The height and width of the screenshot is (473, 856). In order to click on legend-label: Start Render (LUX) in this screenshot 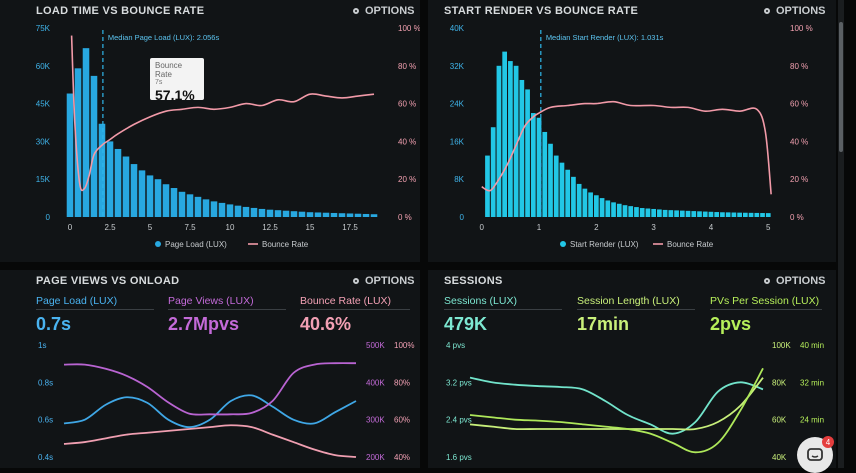, I will do `click(604, 244)`.